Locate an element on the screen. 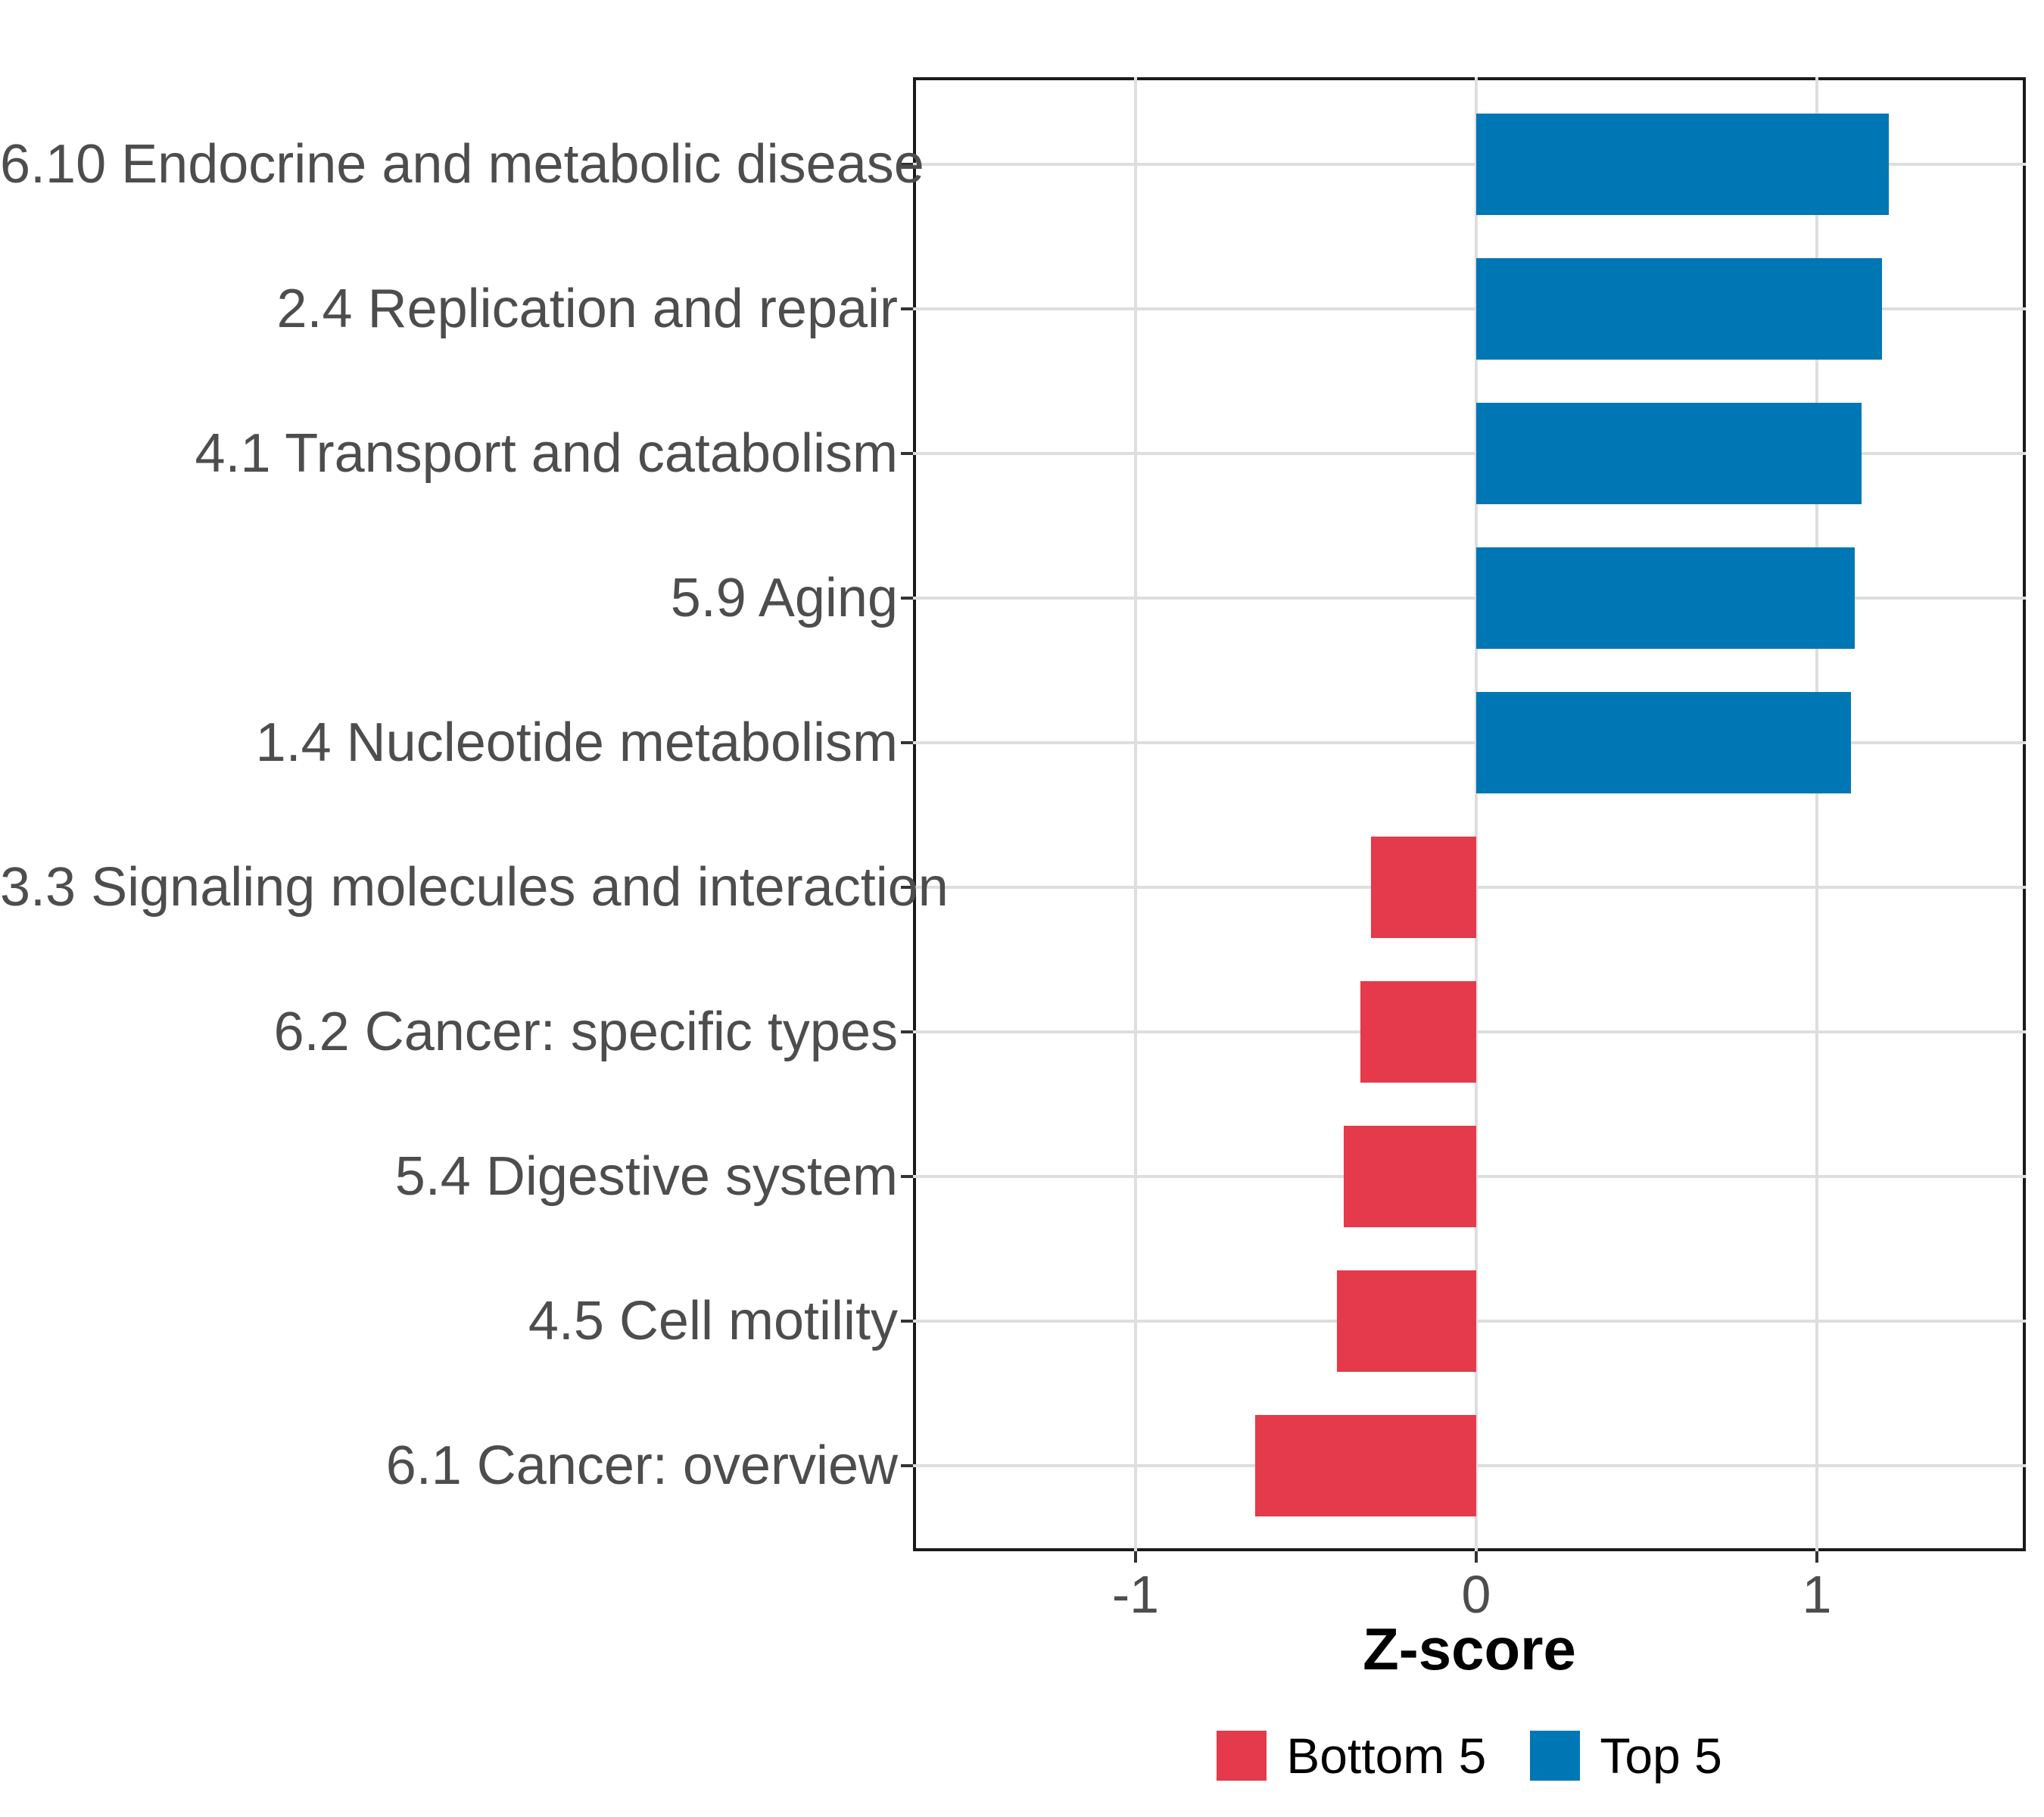  legend-swatch-bottom5 is located at coordinates (1242, 1756).